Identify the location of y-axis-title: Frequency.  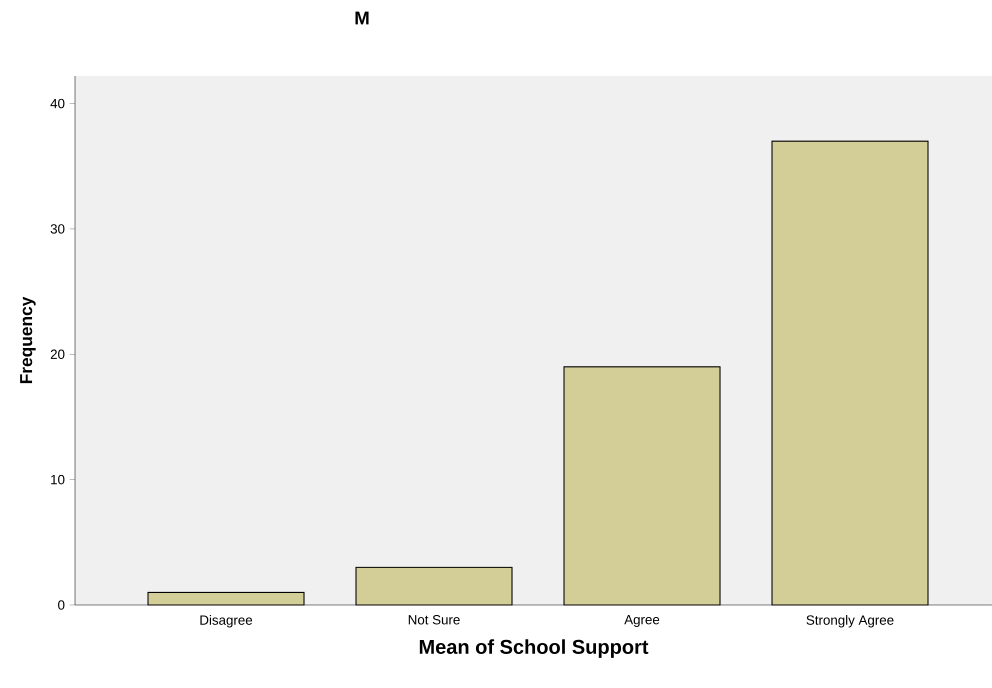
(28, 340).